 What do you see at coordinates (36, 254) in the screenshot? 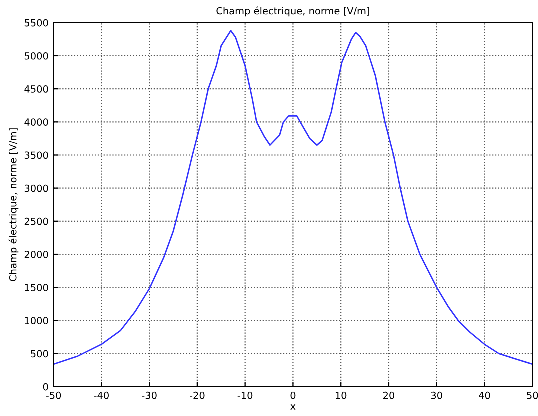
I see `y-tick-label: 2000` at bounding box center [36, 254].